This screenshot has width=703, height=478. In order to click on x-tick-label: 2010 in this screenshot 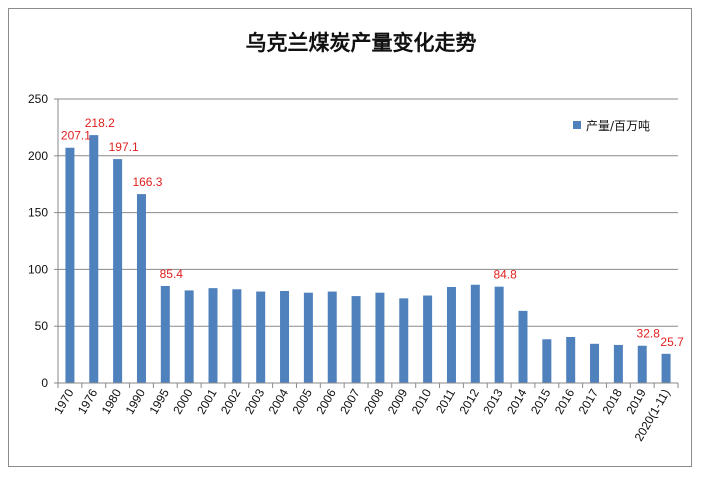, I will do `click(422, 401)`.